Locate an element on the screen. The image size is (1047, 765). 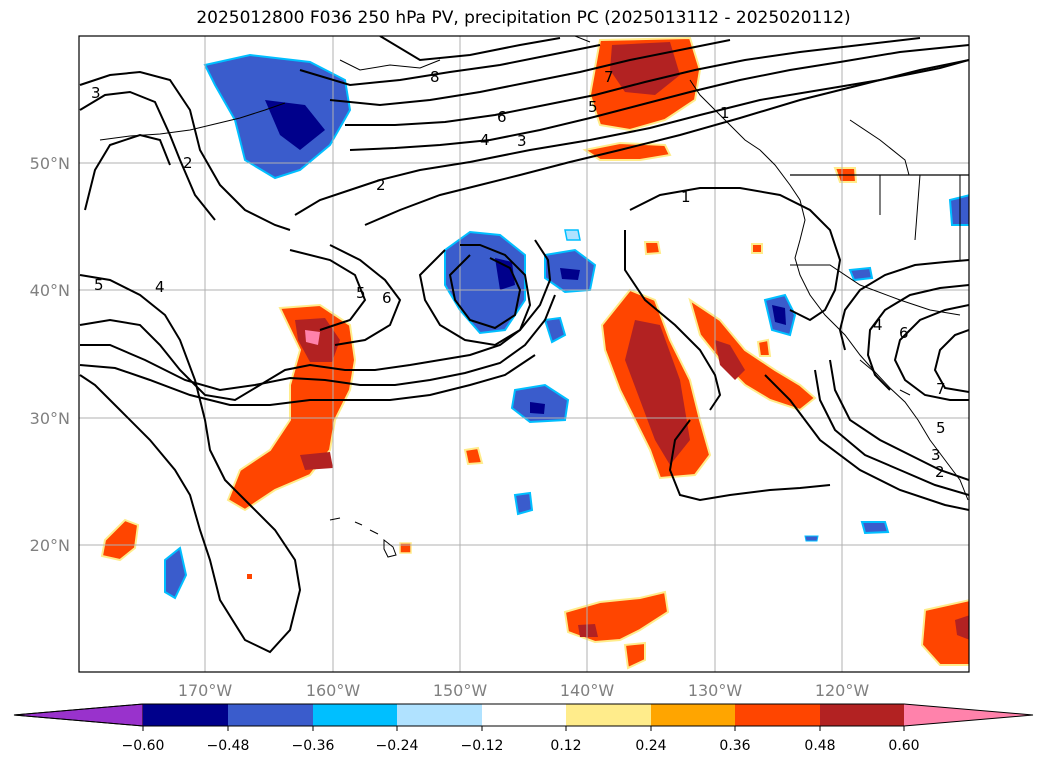
colorbar-tick: 0.36 is located at coordinates (734, 746).